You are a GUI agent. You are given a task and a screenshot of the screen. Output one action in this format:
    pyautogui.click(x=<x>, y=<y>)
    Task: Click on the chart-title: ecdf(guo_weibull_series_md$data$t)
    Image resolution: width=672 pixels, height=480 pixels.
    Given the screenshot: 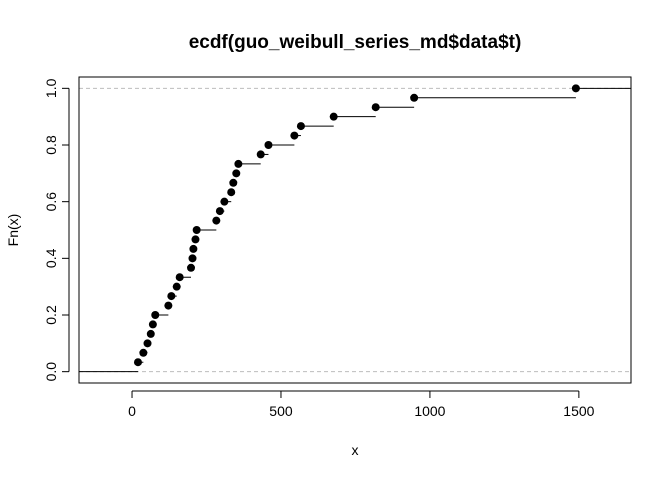 What is the action you would take?
    pyautogui.click(x=355, y=42)
    